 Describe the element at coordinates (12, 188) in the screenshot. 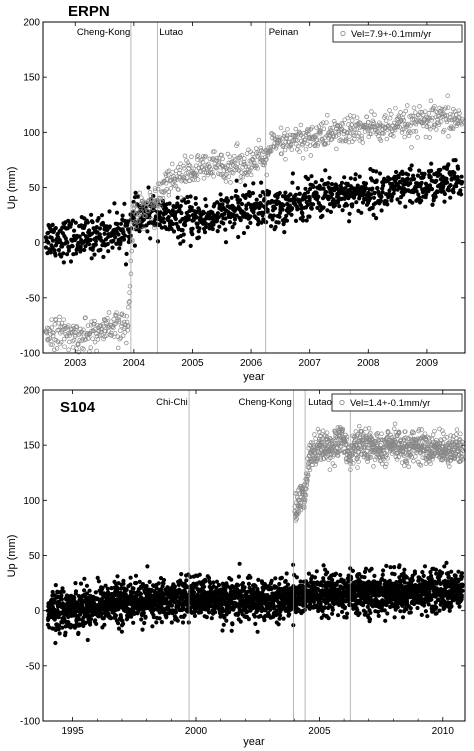

I see `y-axis-label: Up (mm)` at that location.